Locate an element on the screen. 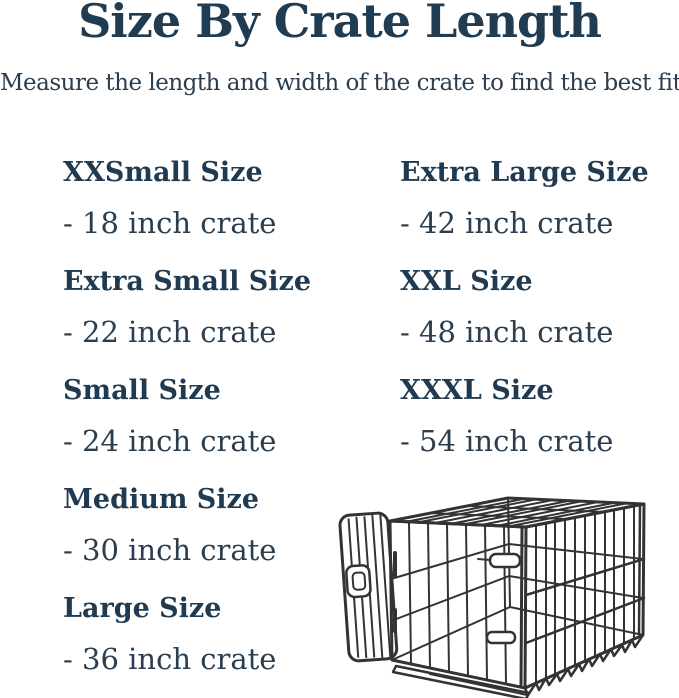  crate-length: - 42 inch crate is located at coordinates (507, 223).